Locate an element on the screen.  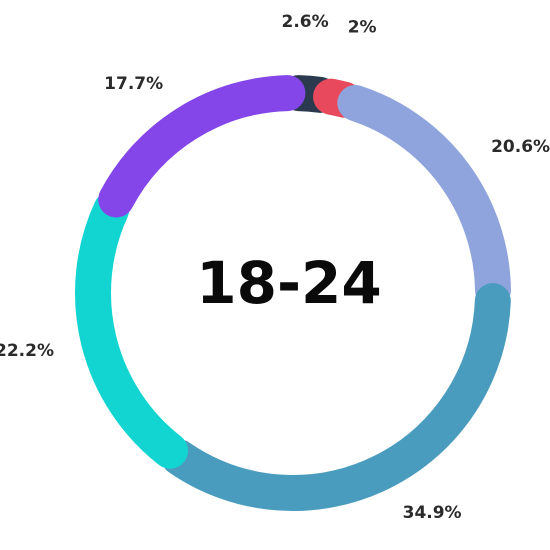
slice-label-2: 2% is located at coordinates (362, 27).